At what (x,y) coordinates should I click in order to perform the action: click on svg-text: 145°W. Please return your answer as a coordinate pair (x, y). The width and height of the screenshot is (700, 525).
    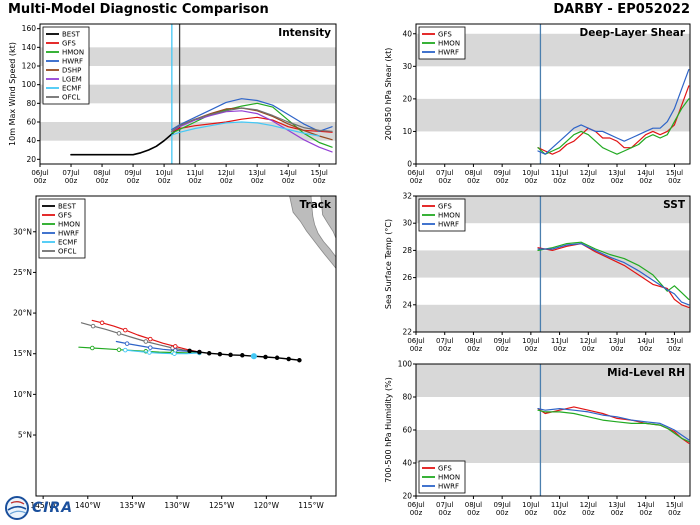
    Looking at the image, I should click on (43, 505).